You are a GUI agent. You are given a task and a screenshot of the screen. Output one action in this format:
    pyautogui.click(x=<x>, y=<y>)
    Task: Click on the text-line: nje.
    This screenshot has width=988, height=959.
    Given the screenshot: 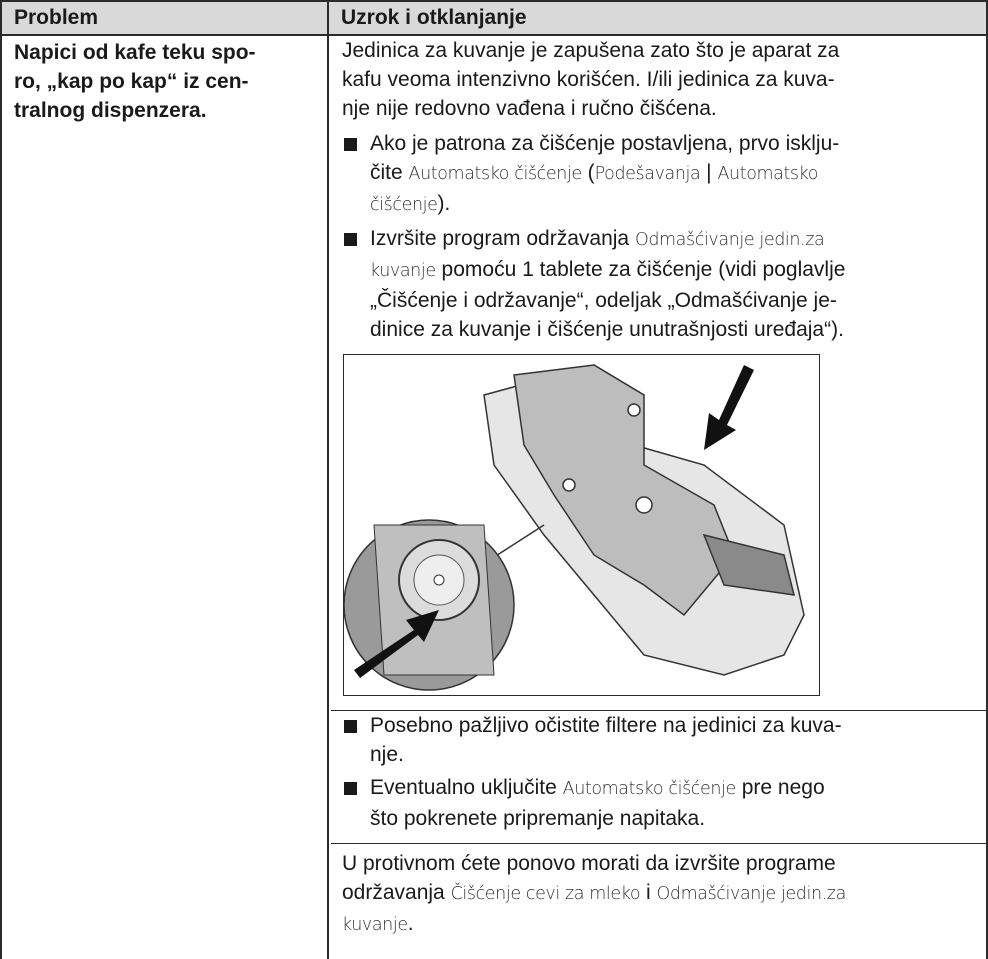 What is the action you would take?
    pyautogui.click(x=678, y=754)
    